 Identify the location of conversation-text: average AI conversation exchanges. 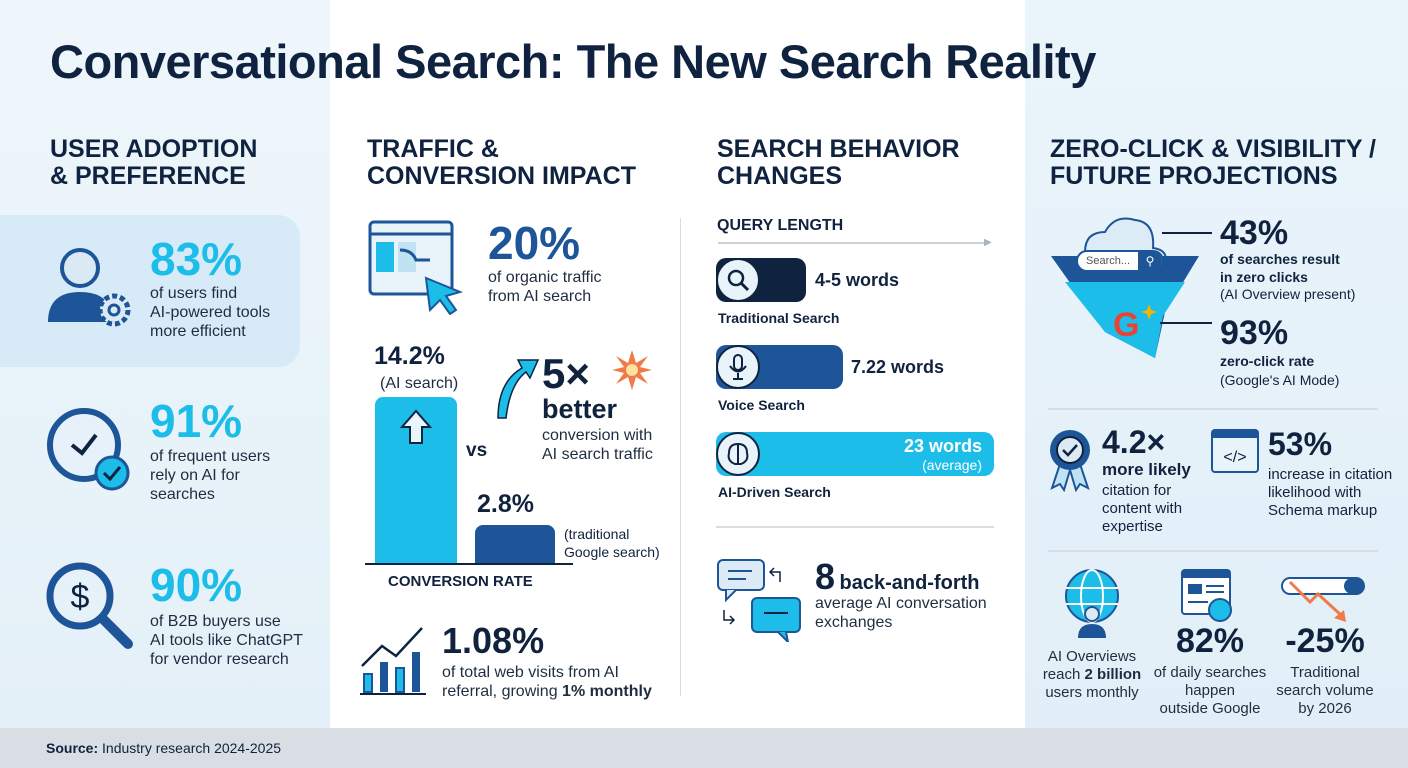
(901, 613).